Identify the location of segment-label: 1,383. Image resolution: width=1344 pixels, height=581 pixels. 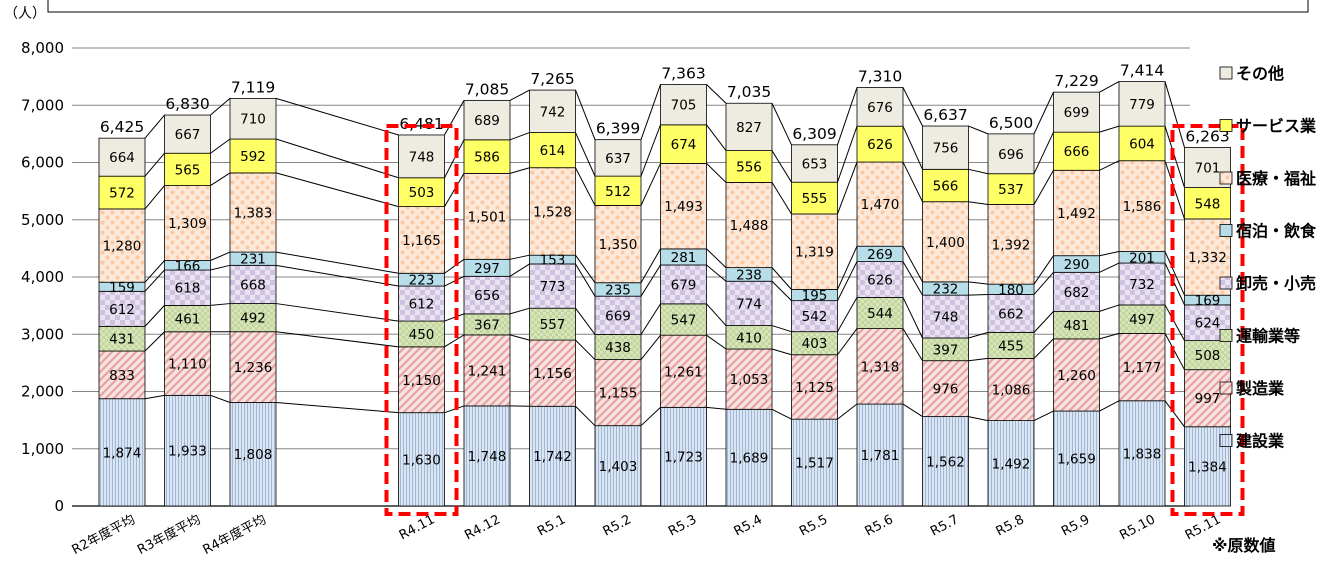
(253, 214).